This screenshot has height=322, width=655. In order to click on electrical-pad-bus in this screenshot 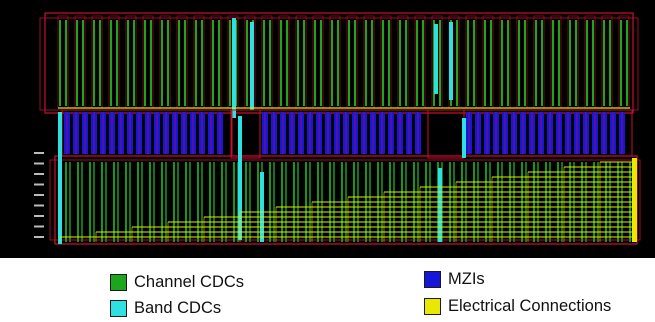, I will do `click(634, 200)`.